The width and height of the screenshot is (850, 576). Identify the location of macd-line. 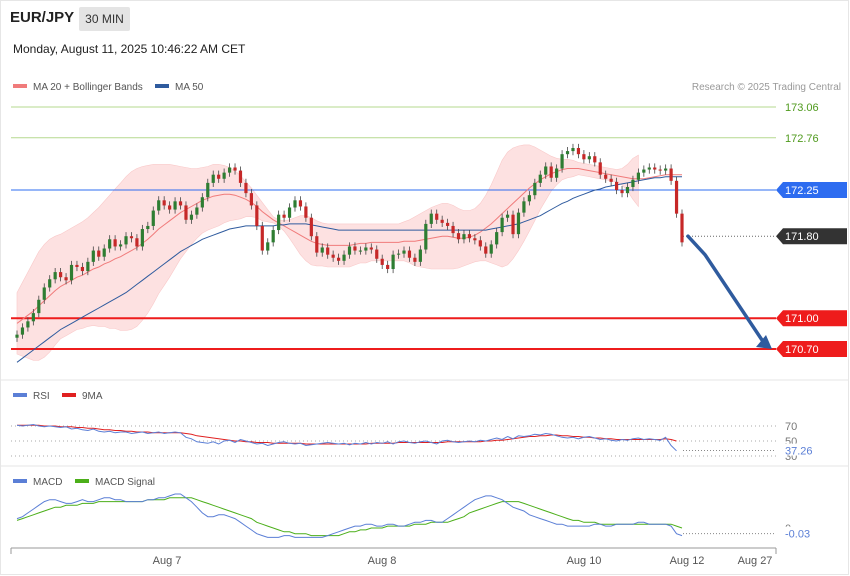
(349, 515).